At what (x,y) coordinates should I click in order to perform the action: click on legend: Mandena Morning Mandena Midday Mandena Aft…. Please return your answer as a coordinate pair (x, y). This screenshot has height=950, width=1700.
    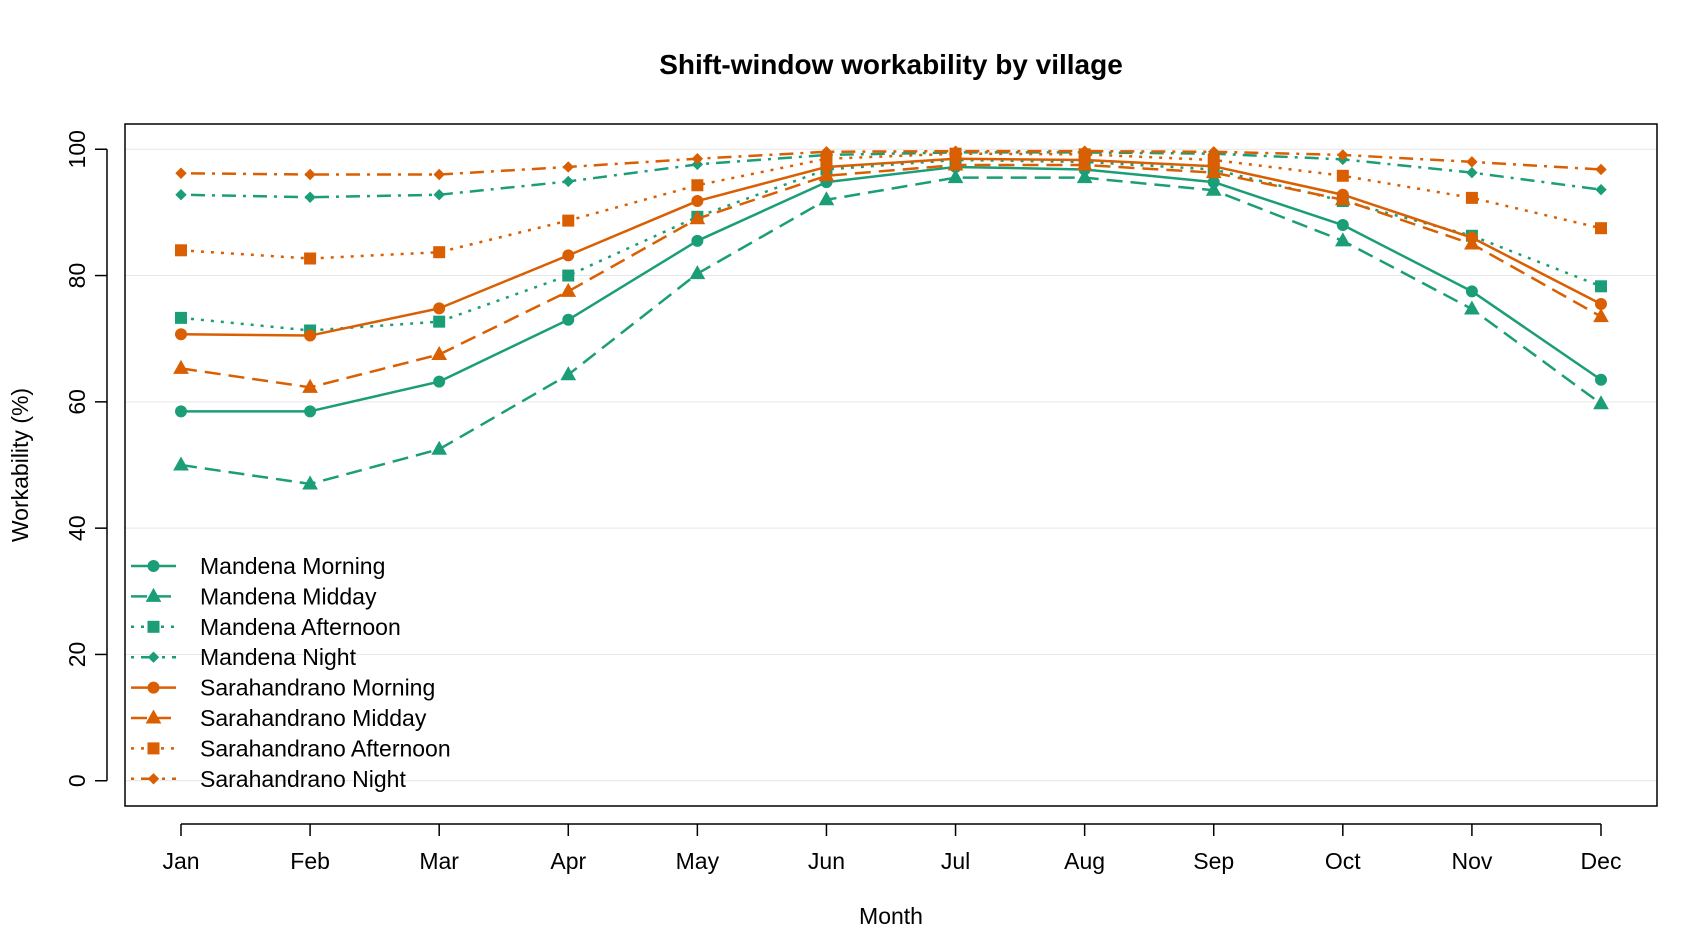
    Looking at the image, I should click on (291, 672).